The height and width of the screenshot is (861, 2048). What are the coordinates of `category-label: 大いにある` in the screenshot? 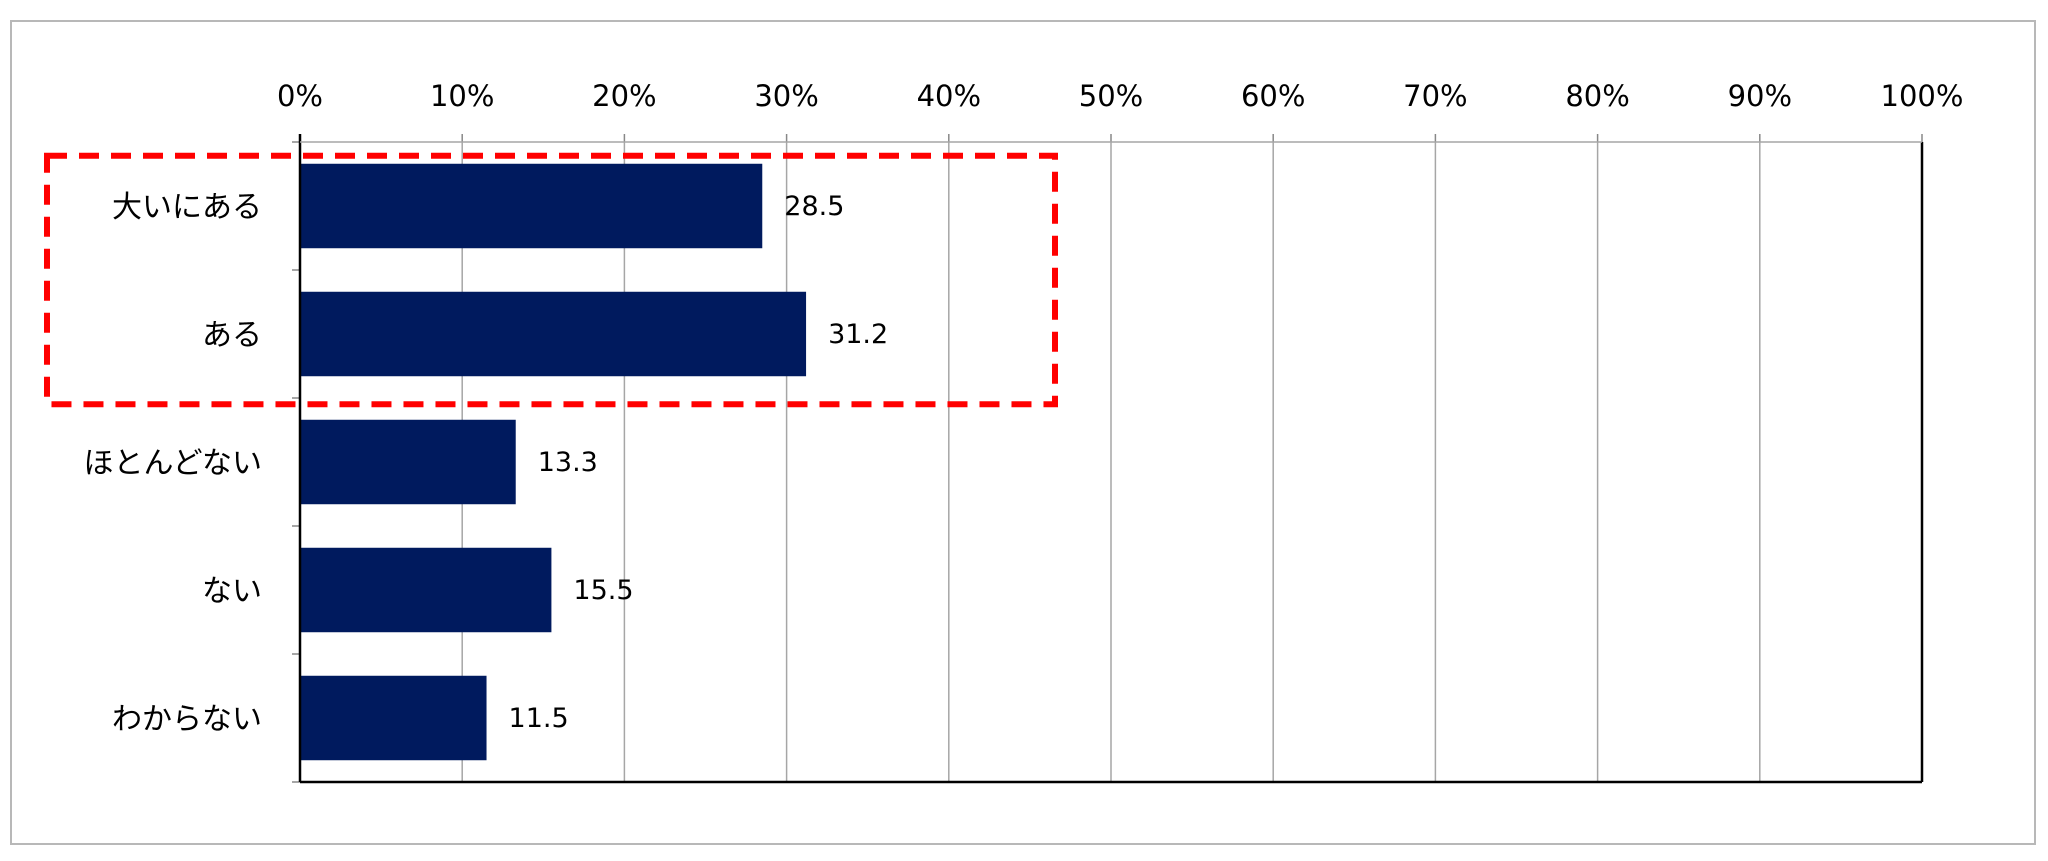 It's located at (187, 207).